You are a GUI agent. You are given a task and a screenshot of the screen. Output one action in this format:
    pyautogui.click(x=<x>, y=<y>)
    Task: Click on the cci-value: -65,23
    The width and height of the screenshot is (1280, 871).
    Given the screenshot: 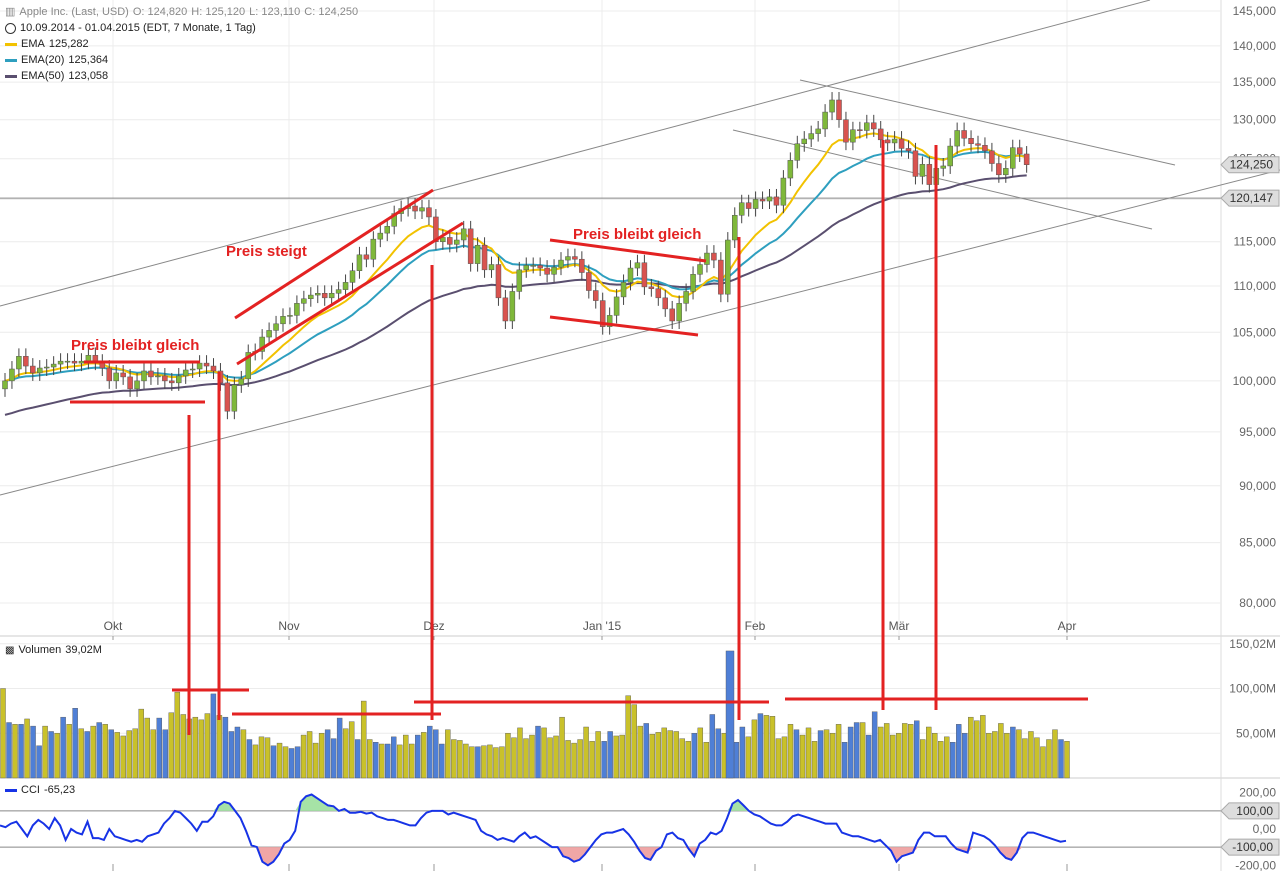 What is the action you would take?
    pyautogui.click(x=59, y=790)
    